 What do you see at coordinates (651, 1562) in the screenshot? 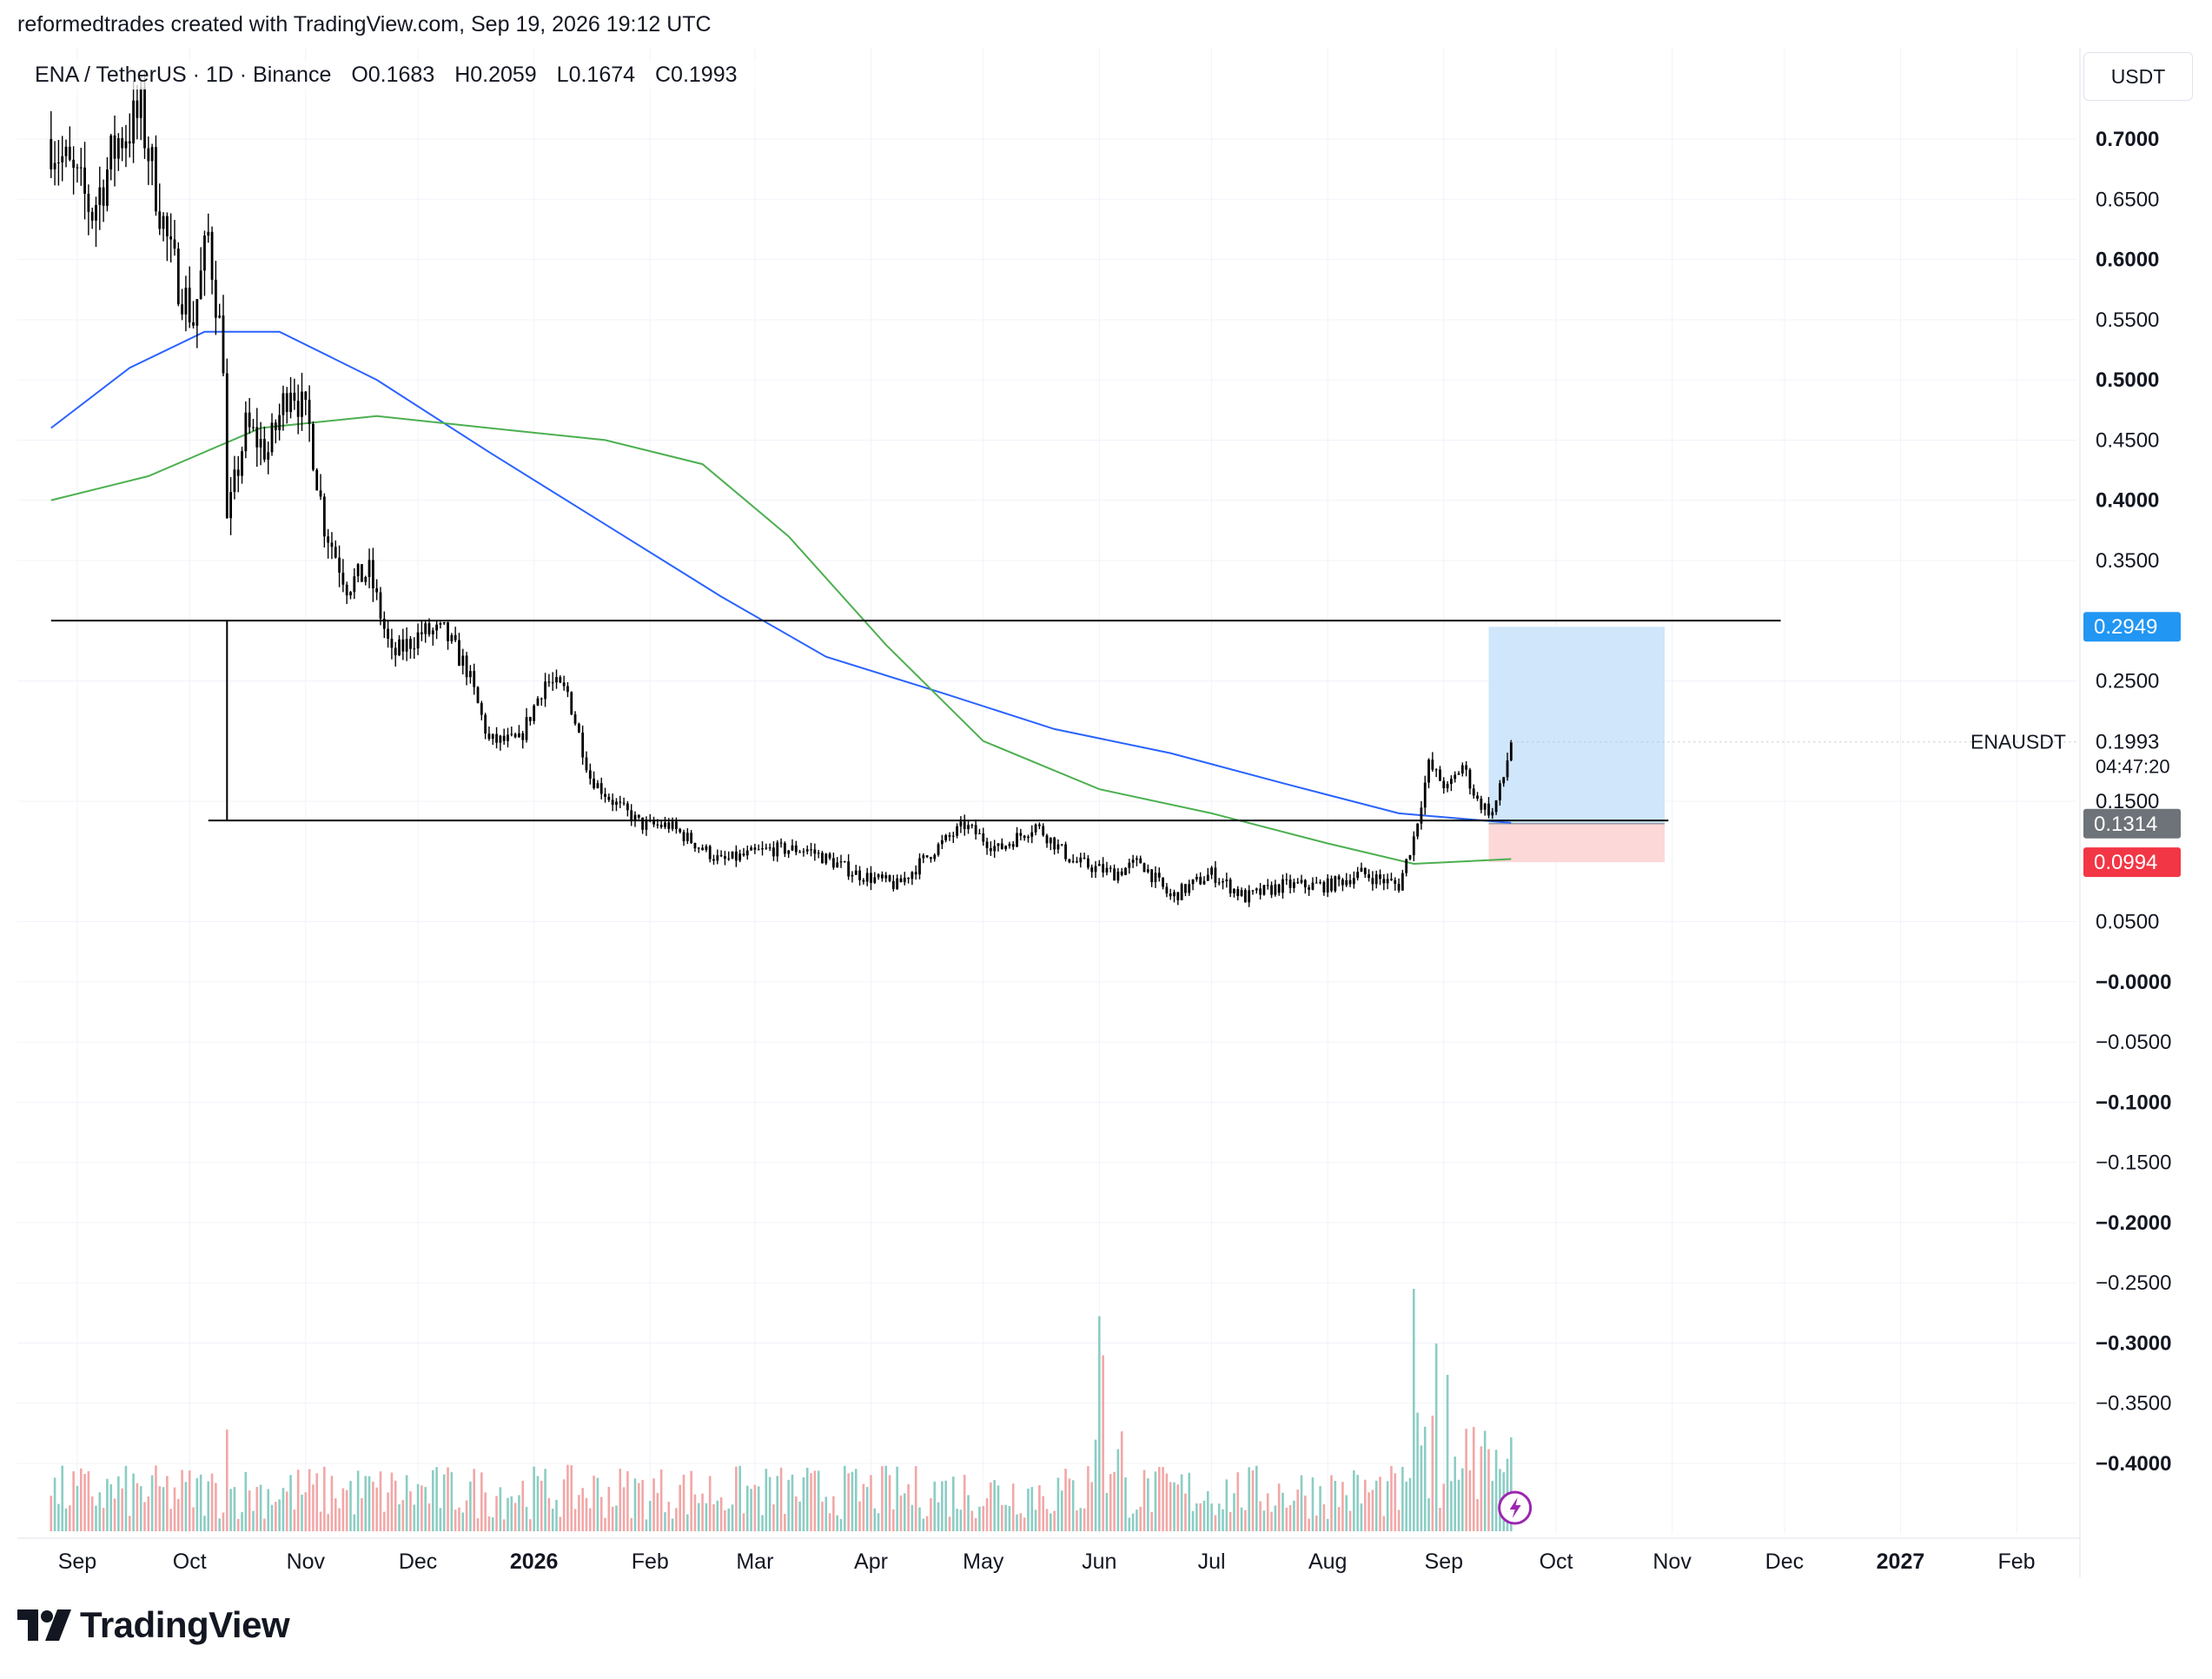
I see `x-tick-label: Feb` at bounding box center [651, 1562].